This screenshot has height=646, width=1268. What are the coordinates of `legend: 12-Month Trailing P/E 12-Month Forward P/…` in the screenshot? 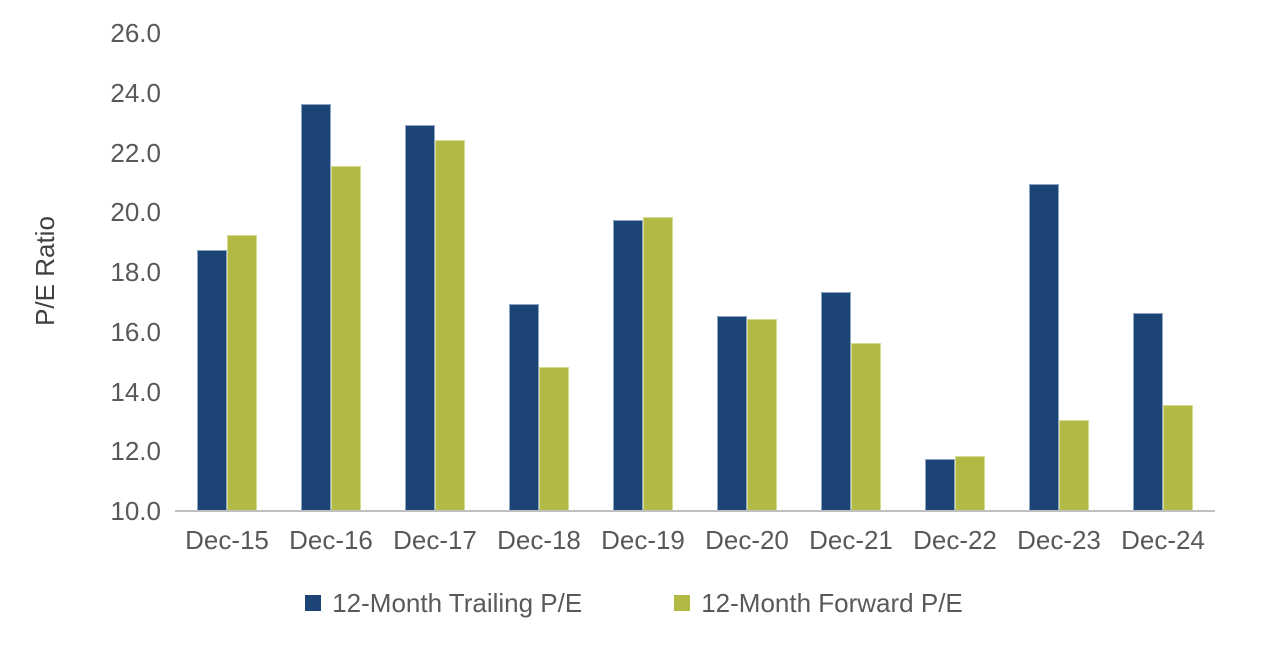 It's located at (634, 603).